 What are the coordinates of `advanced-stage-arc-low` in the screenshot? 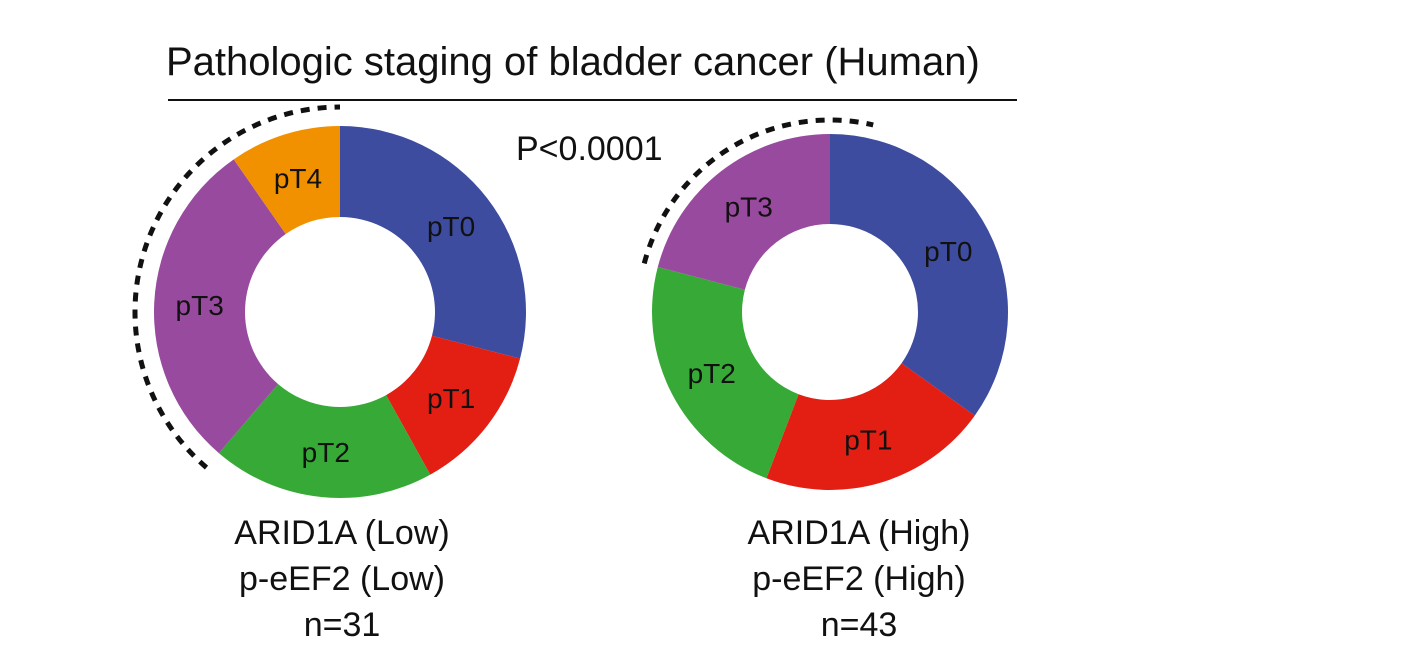 It's located at (236, 287).